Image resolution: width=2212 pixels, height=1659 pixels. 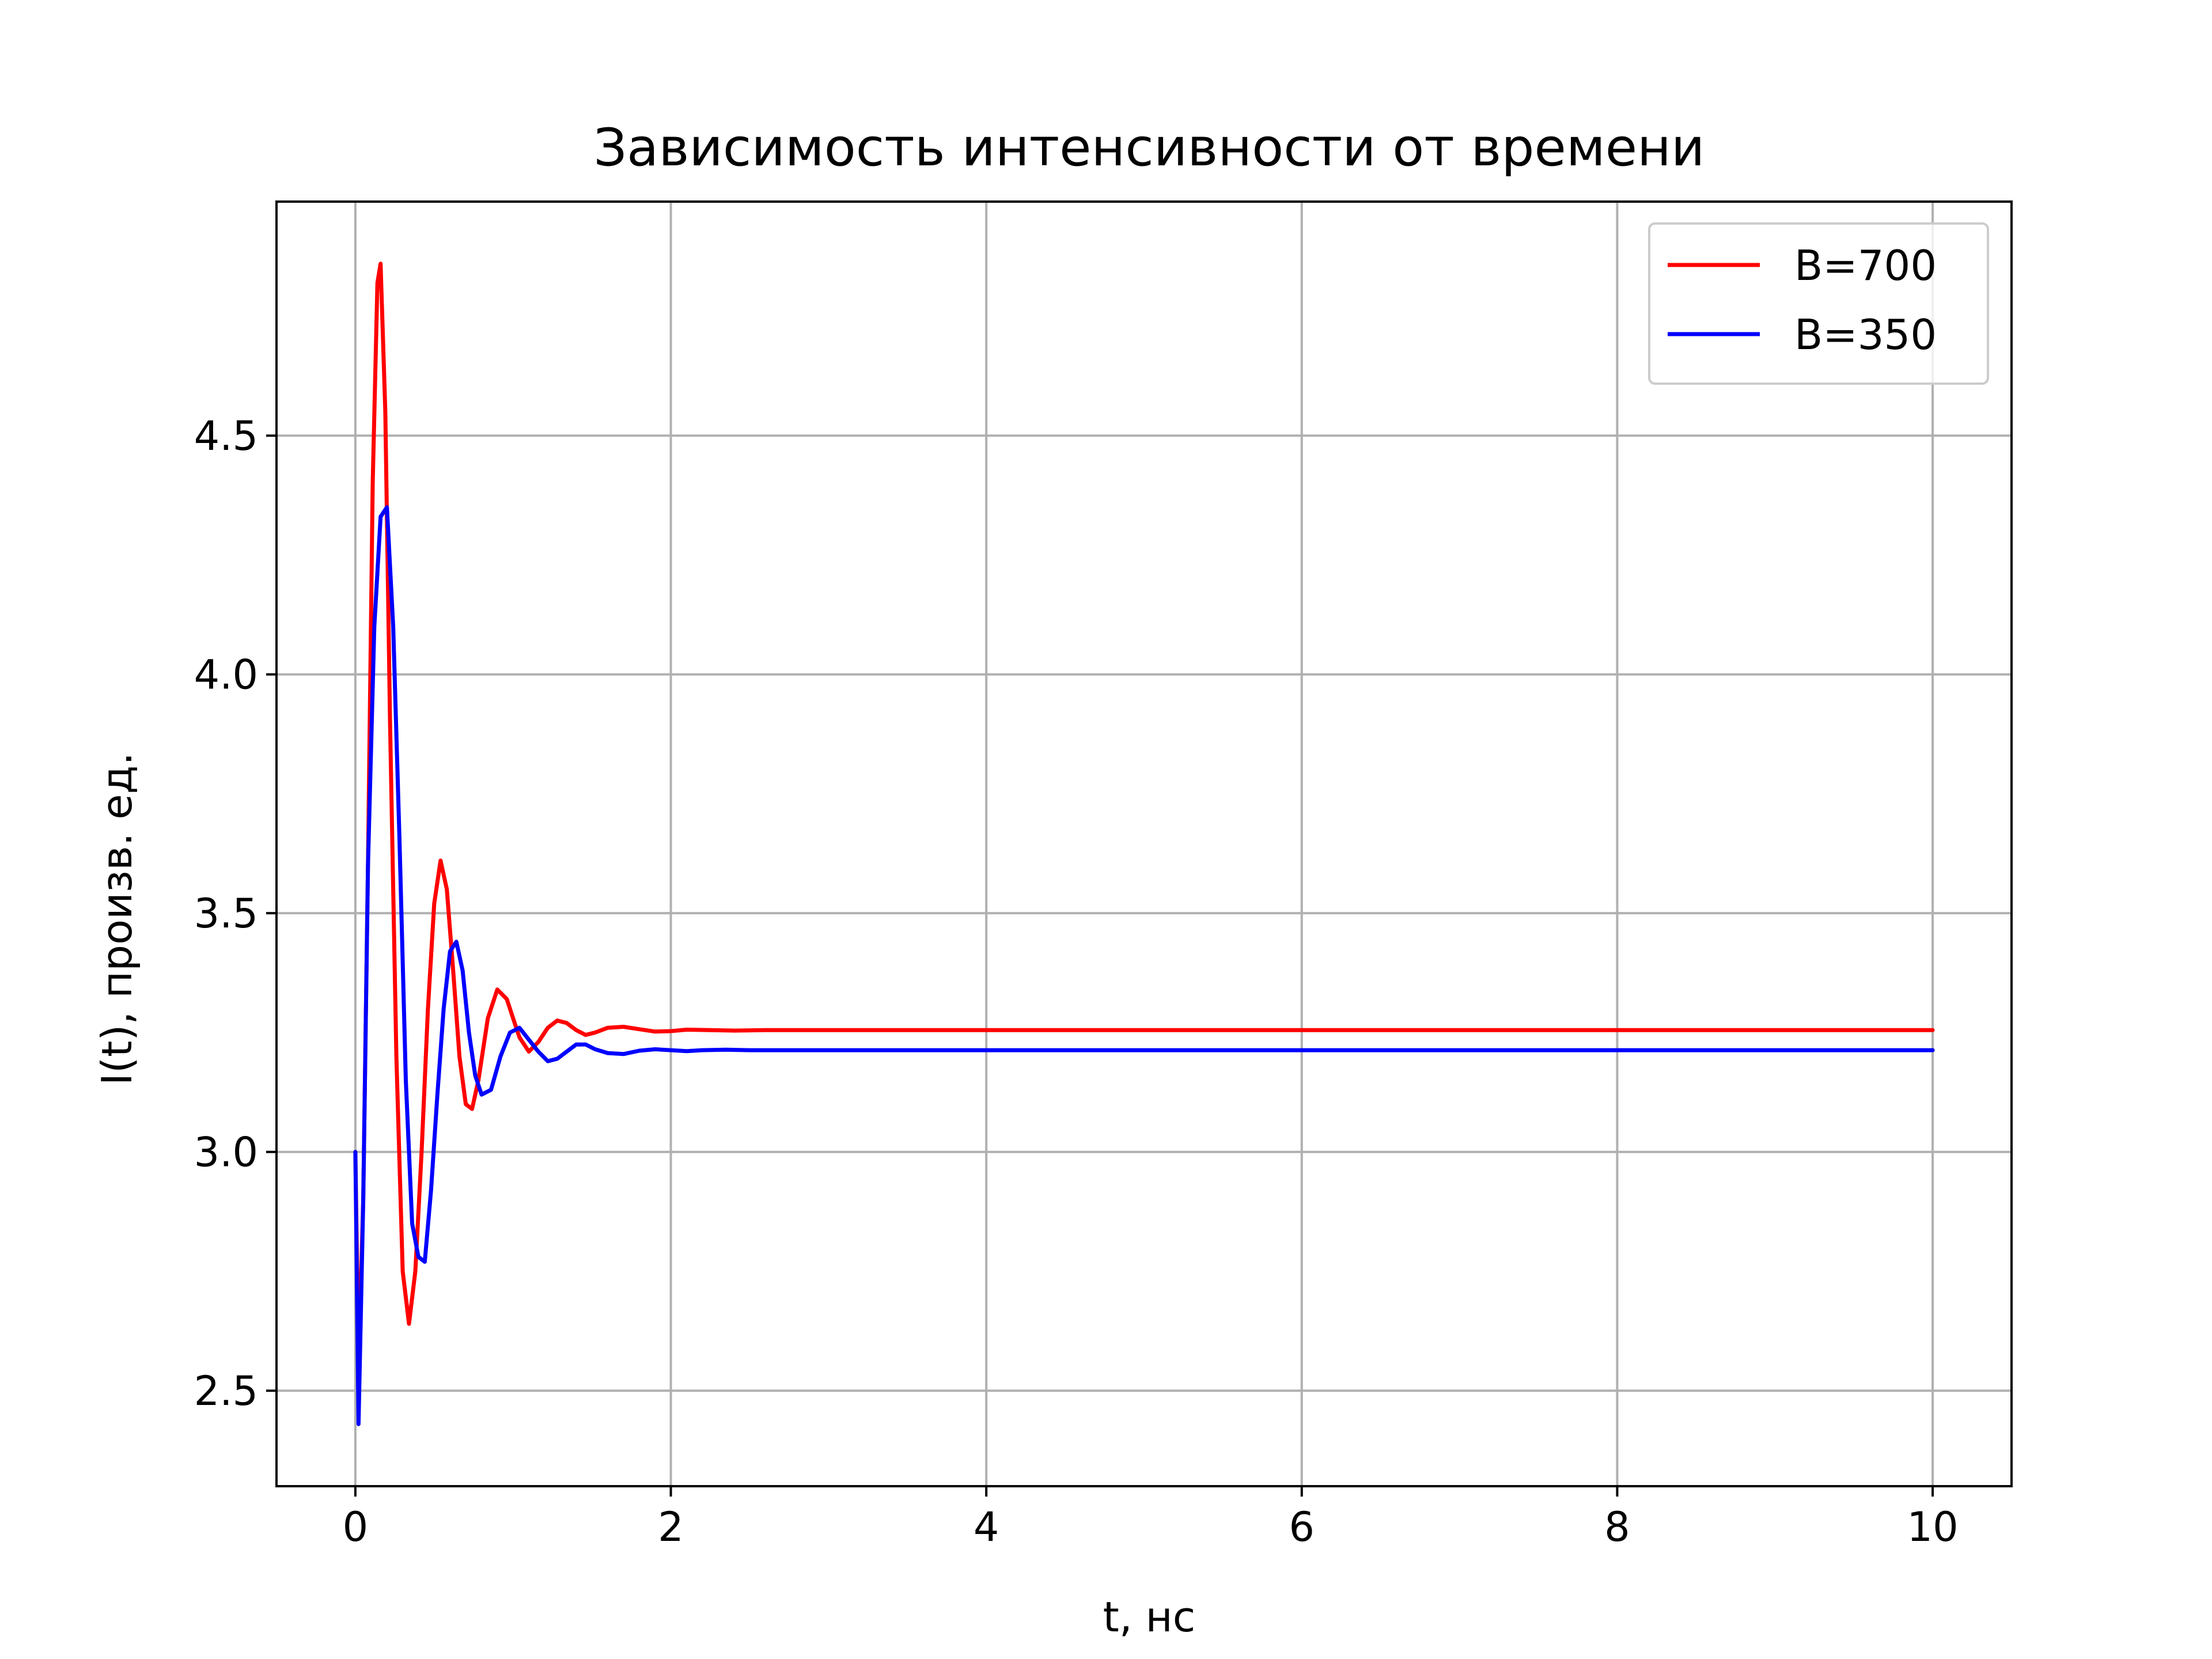 What do you see at coordinates (226, 1152) in the screenshot?
I see `y-tick-label: 3.0` at bounding box center [226, 1152].